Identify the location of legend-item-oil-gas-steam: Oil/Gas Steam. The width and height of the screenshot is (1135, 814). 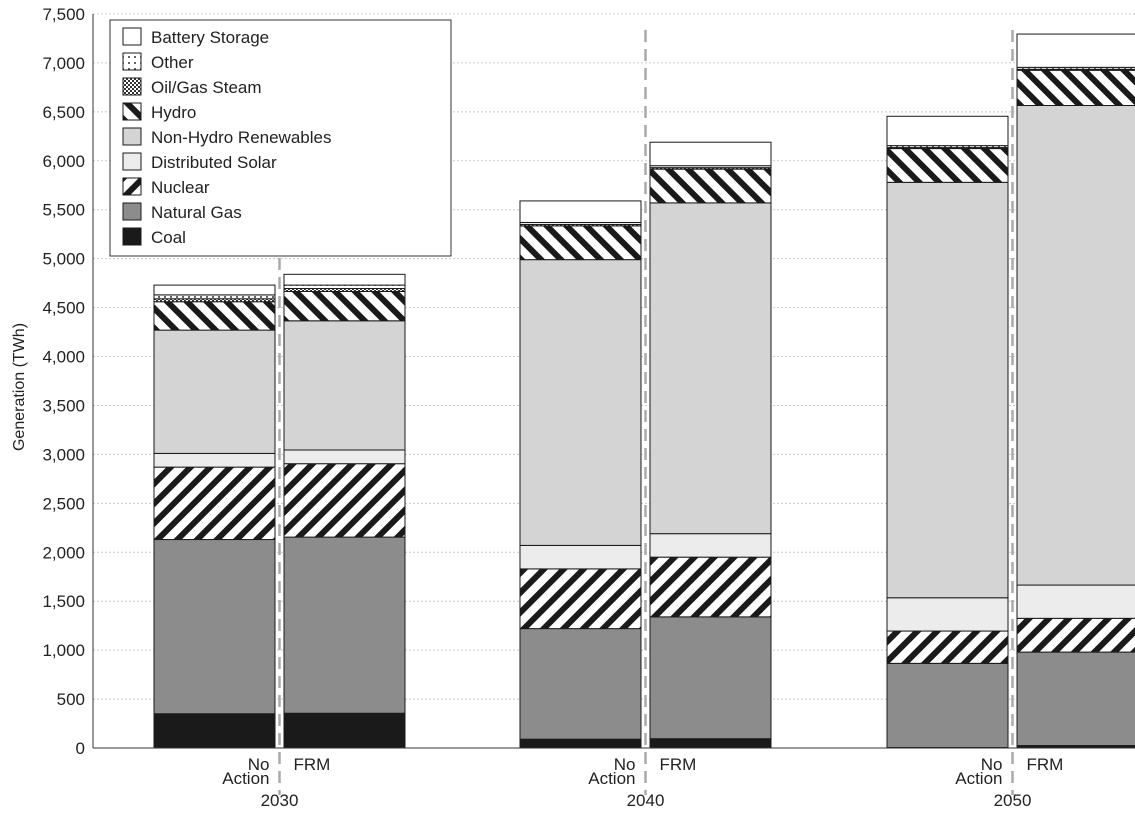
(192, 87).